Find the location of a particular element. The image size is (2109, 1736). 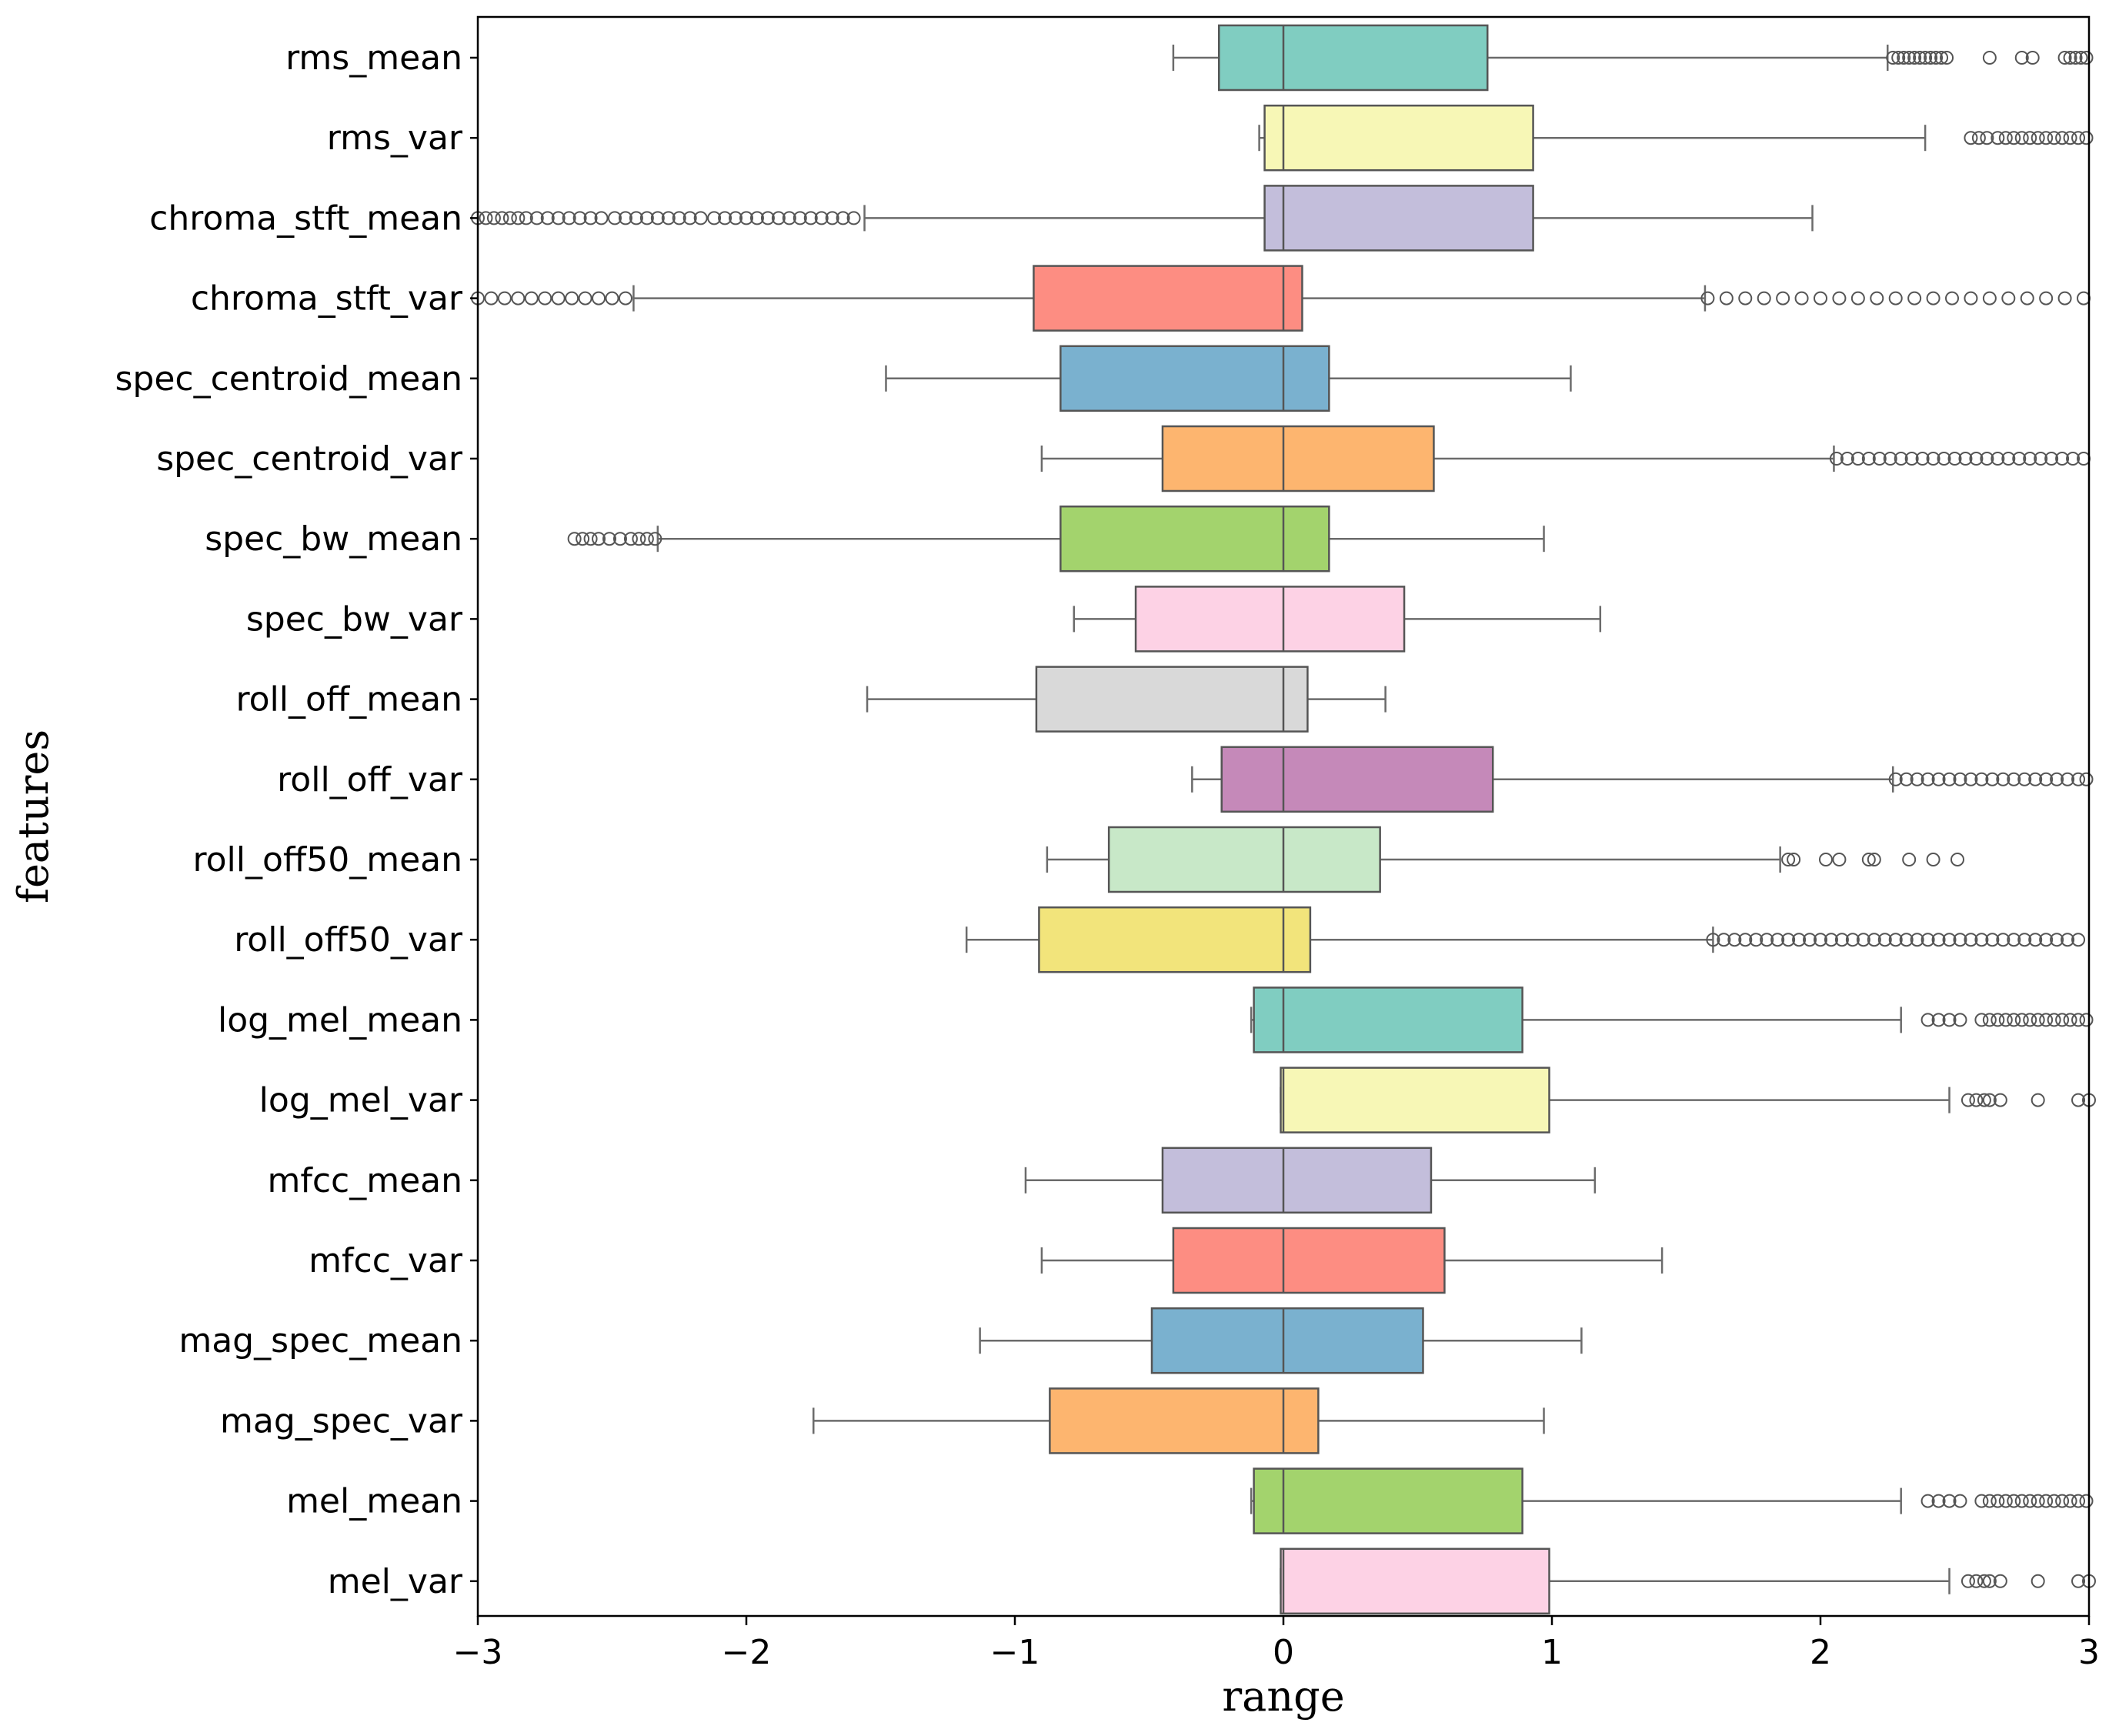

box-spec_centroid_var is located at coordinates (1437, 458).